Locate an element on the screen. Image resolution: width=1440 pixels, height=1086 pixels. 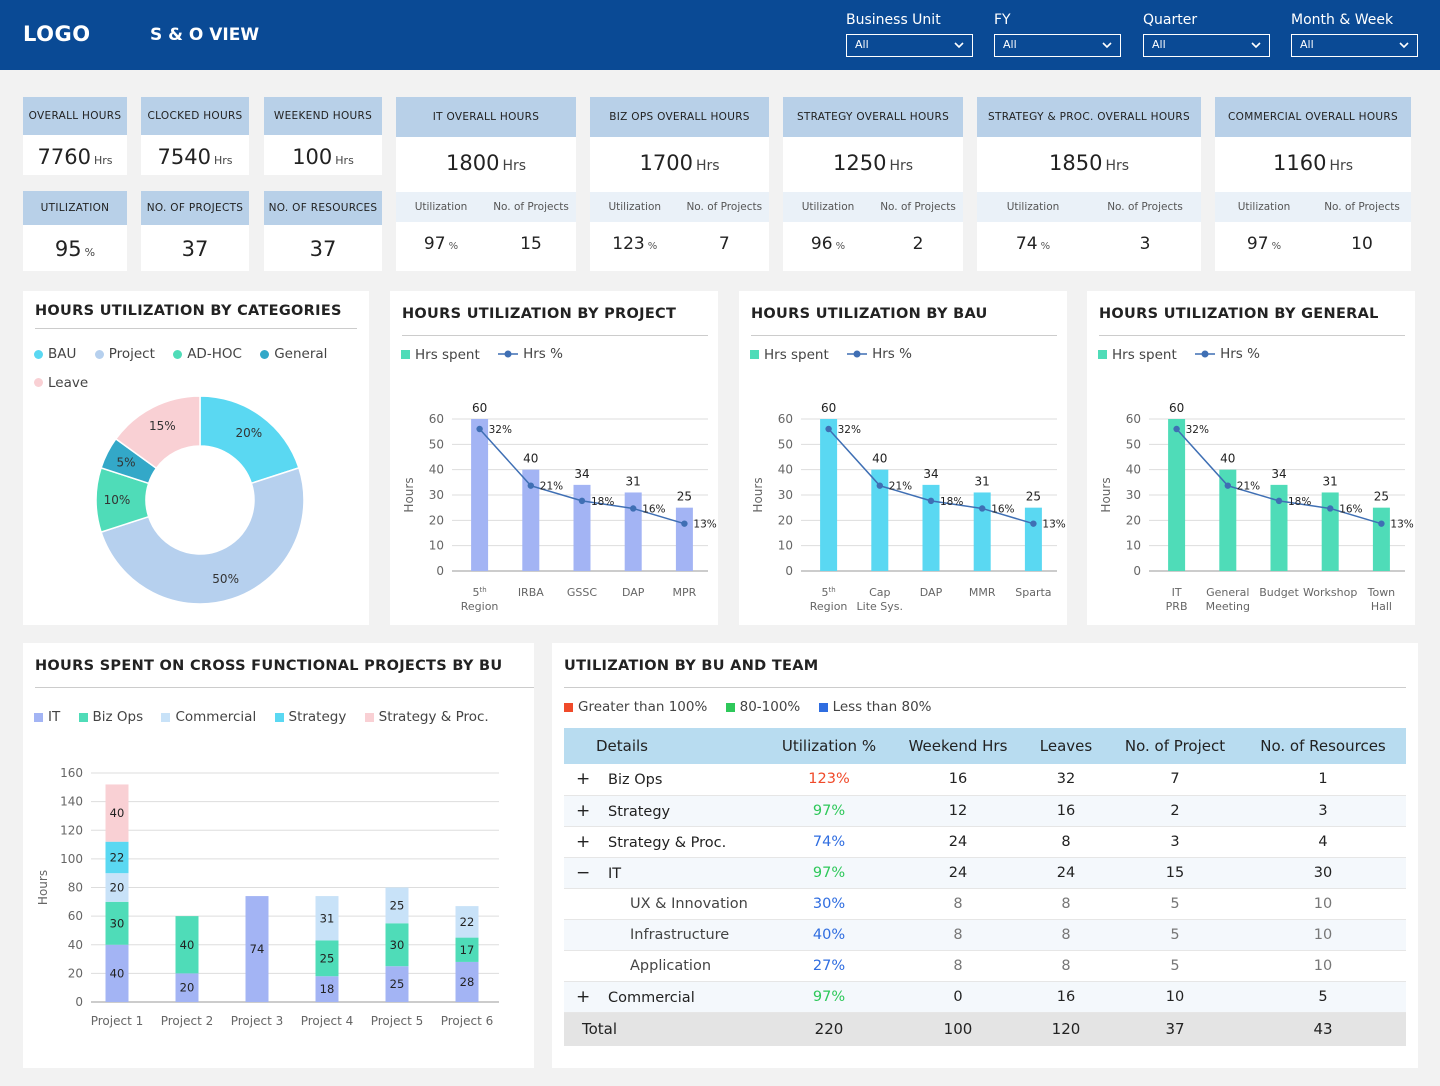
col-no-of-resources: No. of Resources is located at coordinates (1323, 746).